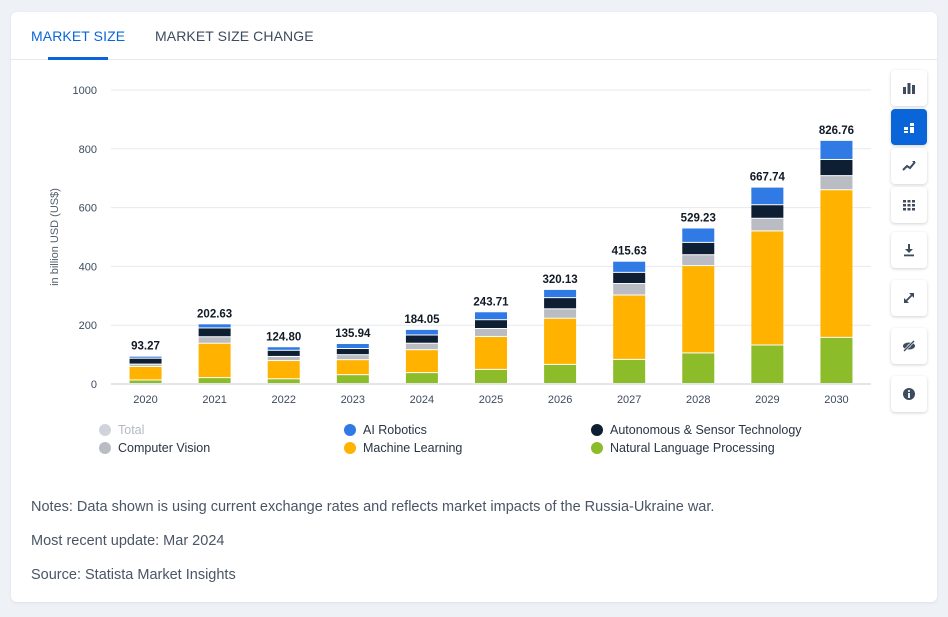 The width and height of the screenshot is (948, 617). Describe the element at coordinates (88, 267) in the screenshot. I see `y-tick-label: 400` at that location.